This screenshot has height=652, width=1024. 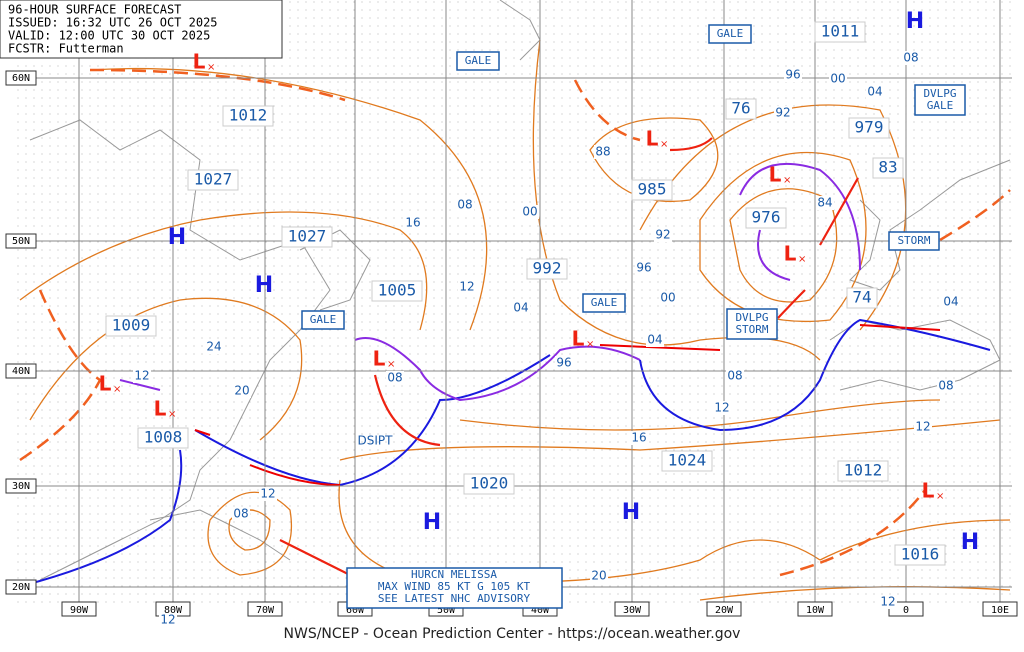 I want to click on lon-label: 10E, so click(x=1000, y=610).